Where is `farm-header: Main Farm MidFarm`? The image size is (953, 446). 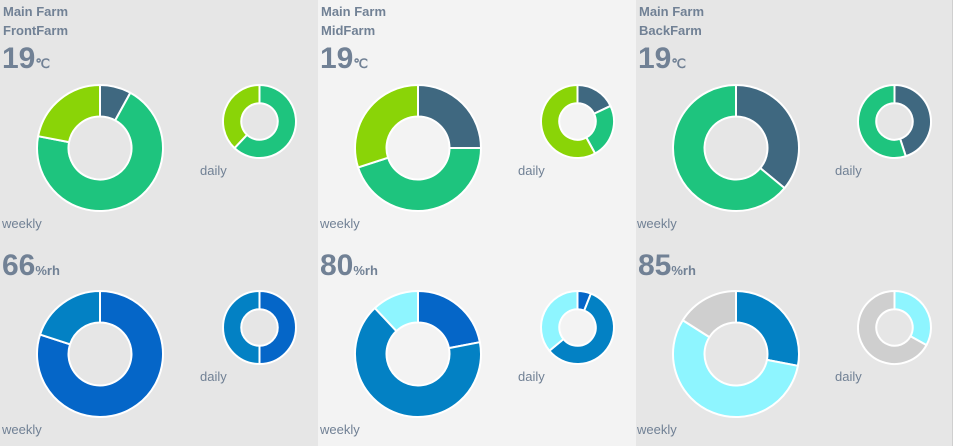 farm-header: Main Farm MidFarm is located at coordinates (353, 21).